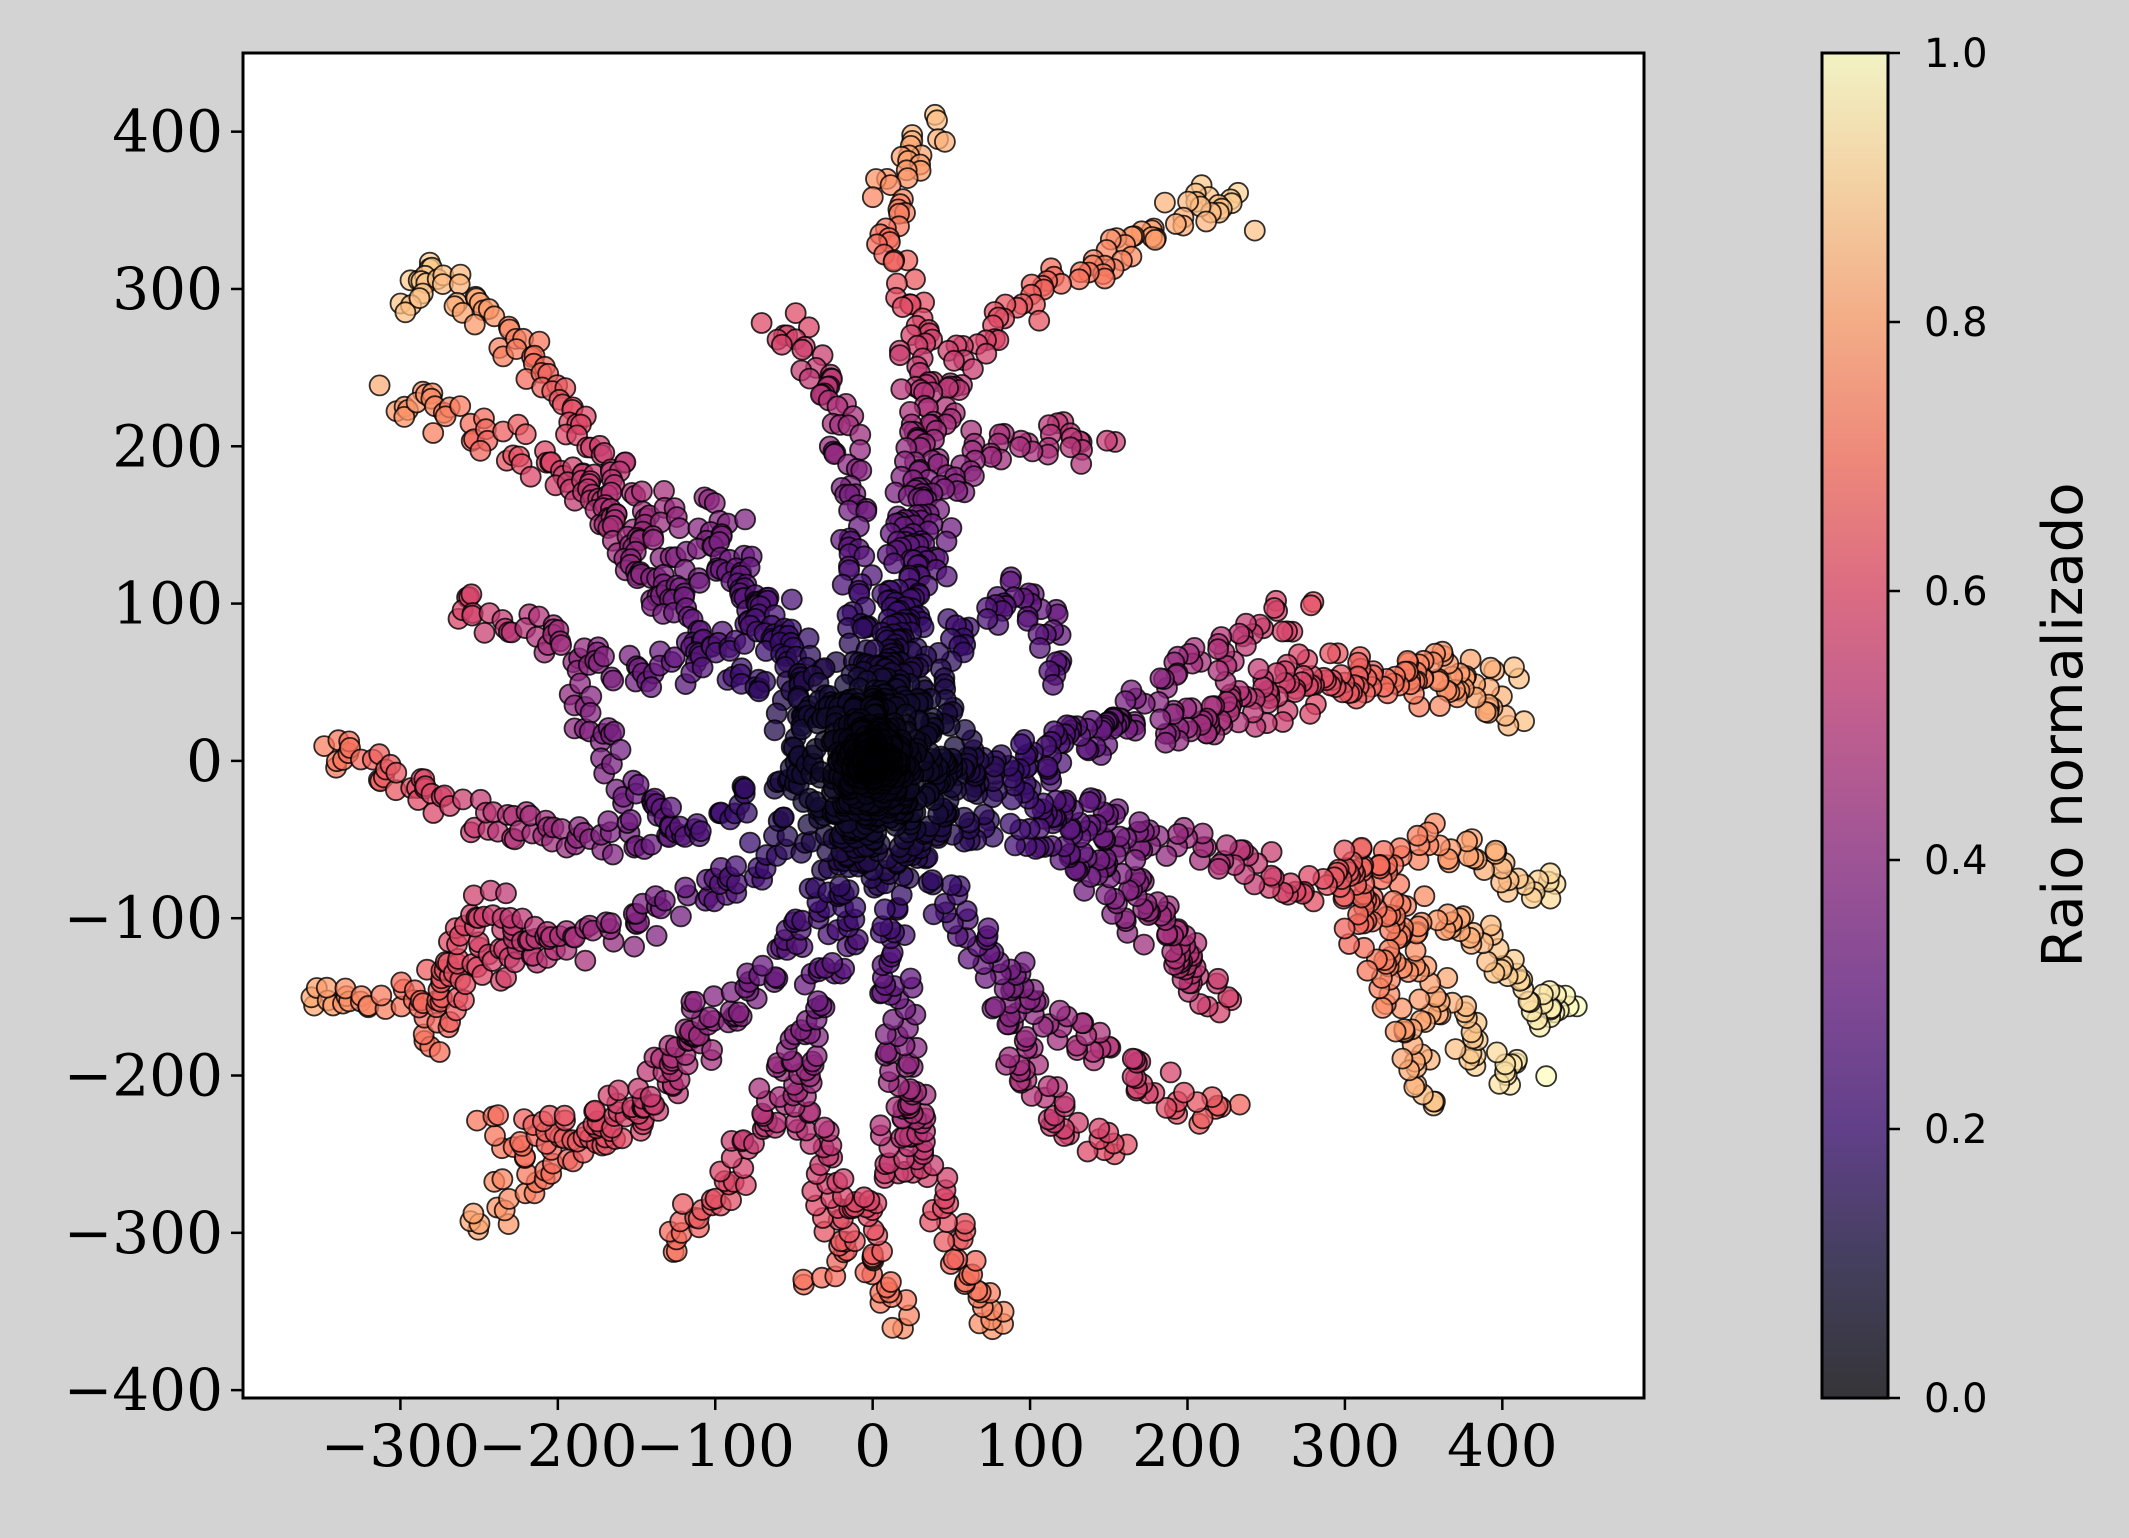  Describe the element at coordinates (1030, 1446) in the screenshot. I see `x-tick-label: 100` at that location.